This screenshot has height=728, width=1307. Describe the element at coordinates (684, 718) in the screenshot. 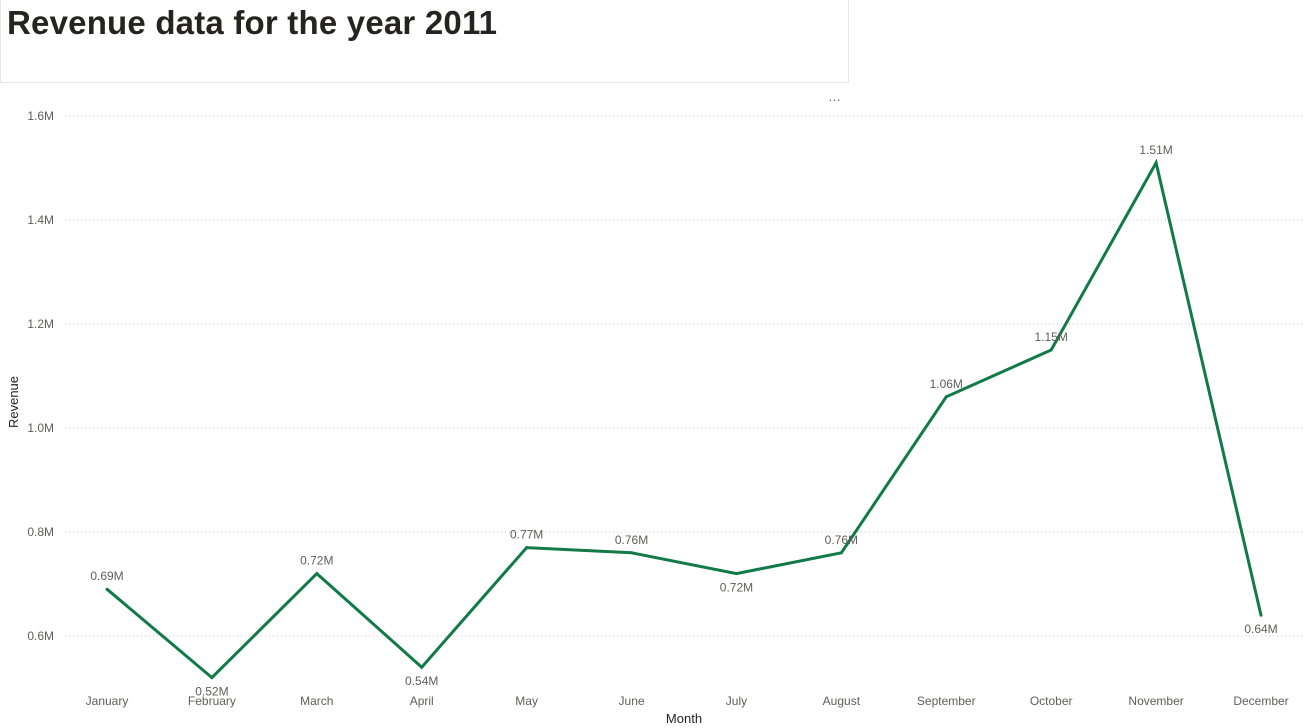

I see `x-axis-title: Month` at that location.